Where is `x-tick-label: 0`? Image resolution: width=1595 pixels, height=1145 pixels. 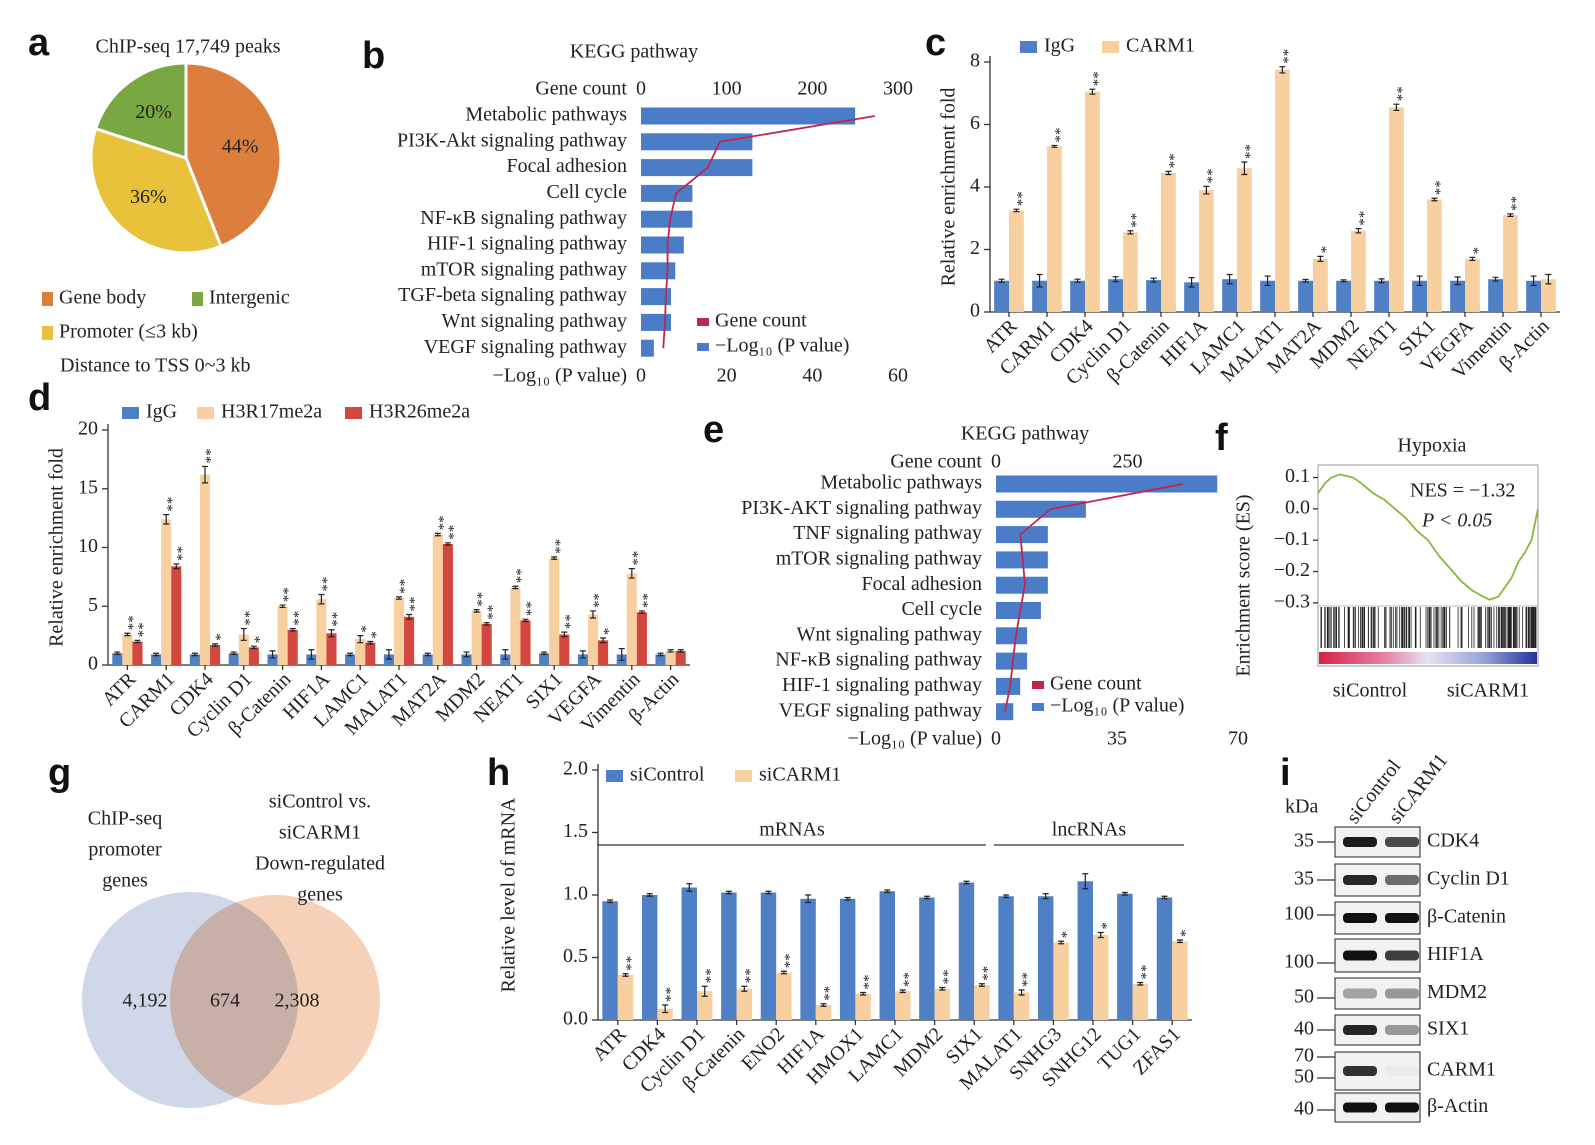 x-tick-label: 0 is located at coordinates (641, 376).